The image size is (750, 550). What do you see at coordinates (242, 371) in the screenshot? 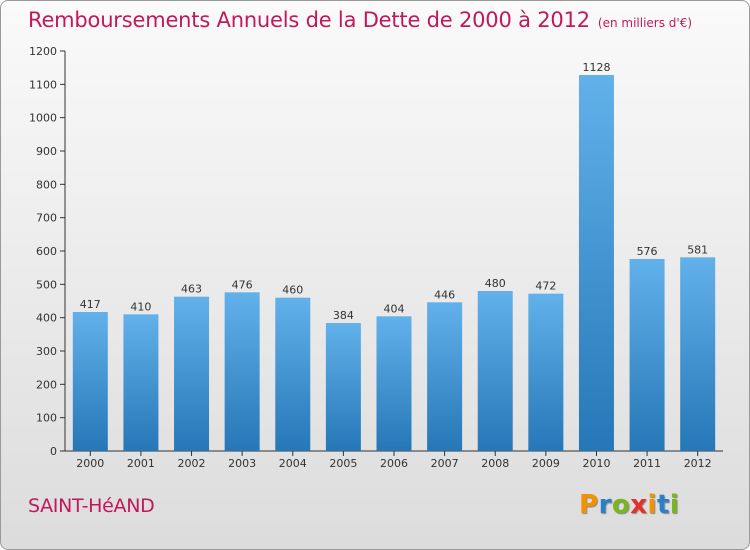
I see `bar-2003` at bounding box center [242, 371].